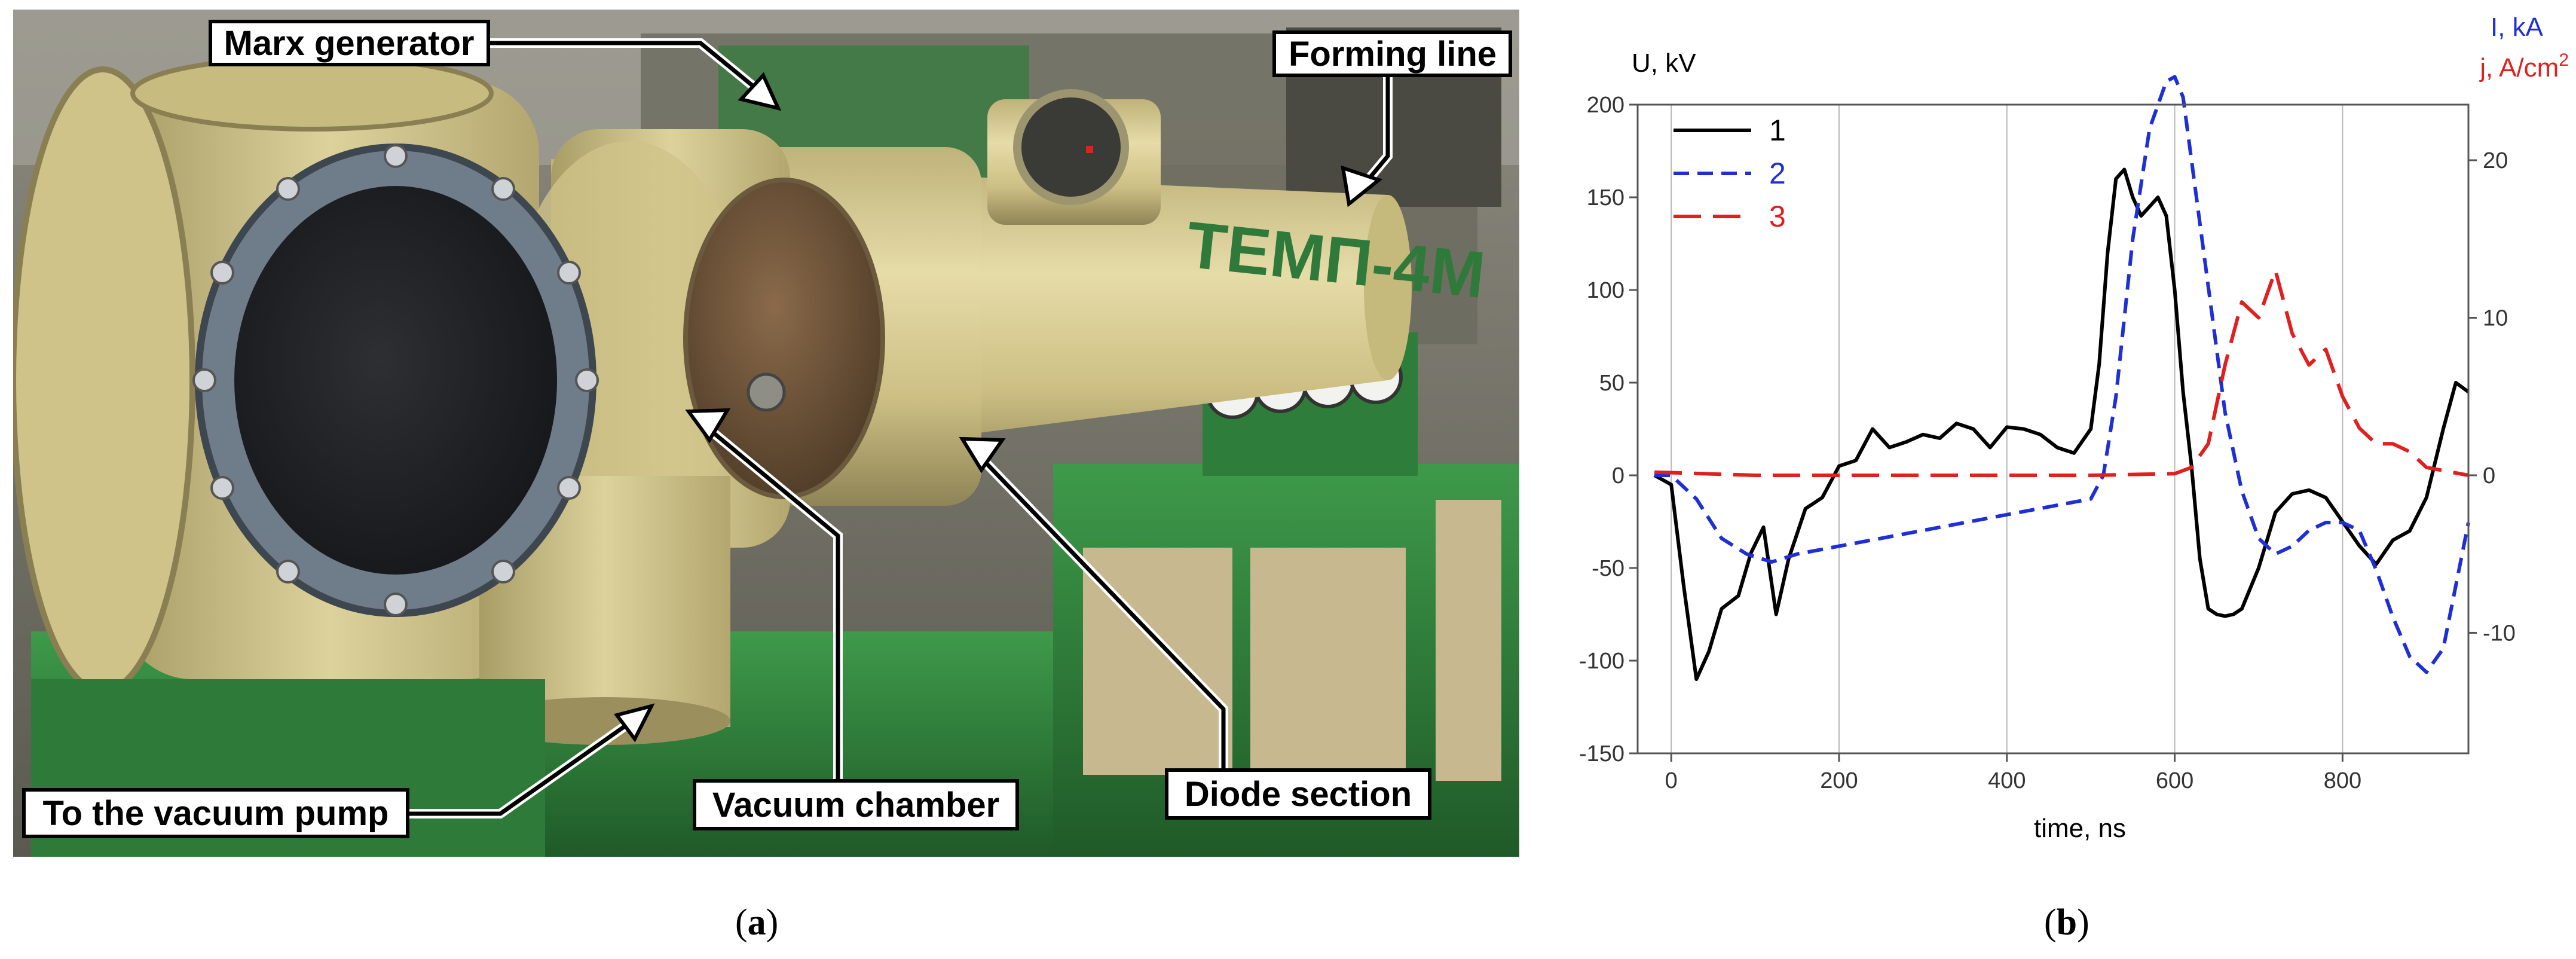 The width and height of the screenshot is (2576, 959). I want to click on callout-forming-line: Forming line, so click(1392, 118).